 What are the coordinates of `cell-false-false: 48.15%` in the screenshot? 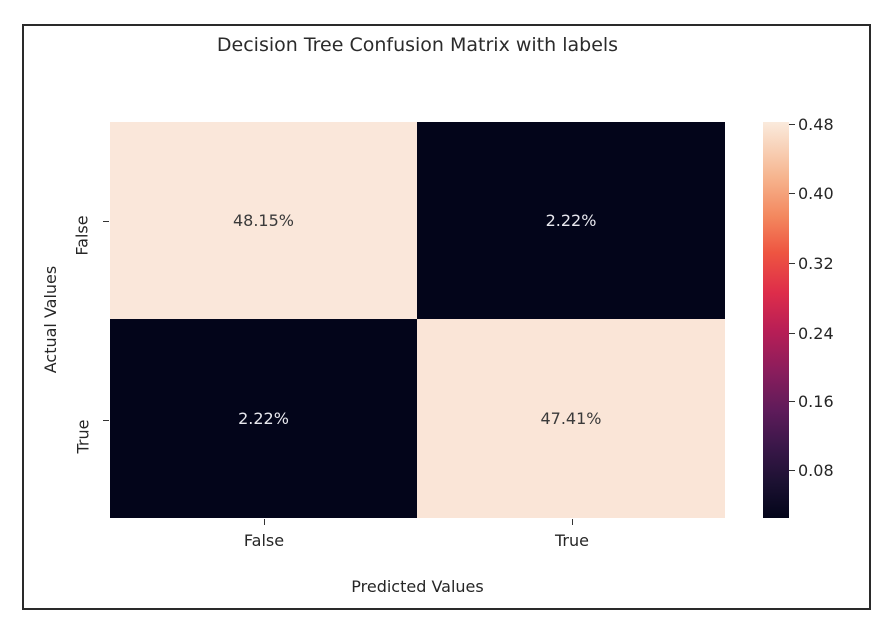 It's located at (263, 220).